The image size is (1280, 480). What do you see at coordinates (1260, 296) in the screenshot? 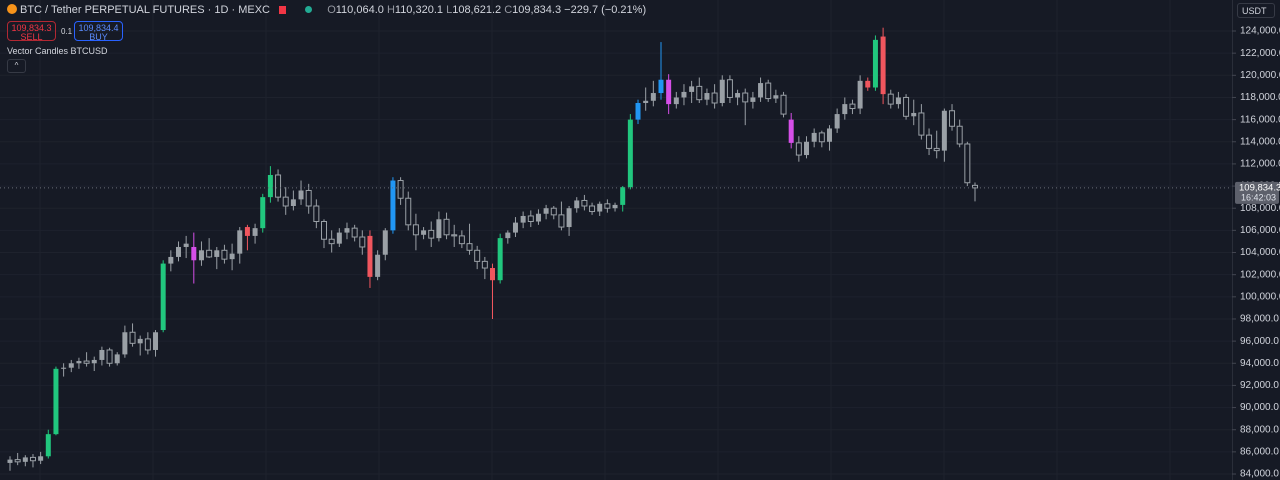
I see `y-tick-label: 100,000.0` at bounding box center [1260, 296].